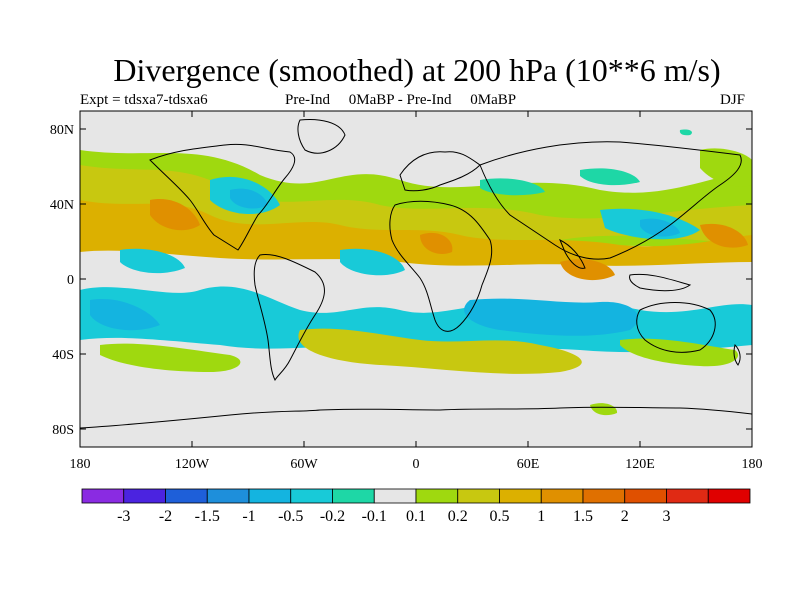  Describe the element at coordinates (289, 317) in the screenshot. I see `coast-south-america` at that location.